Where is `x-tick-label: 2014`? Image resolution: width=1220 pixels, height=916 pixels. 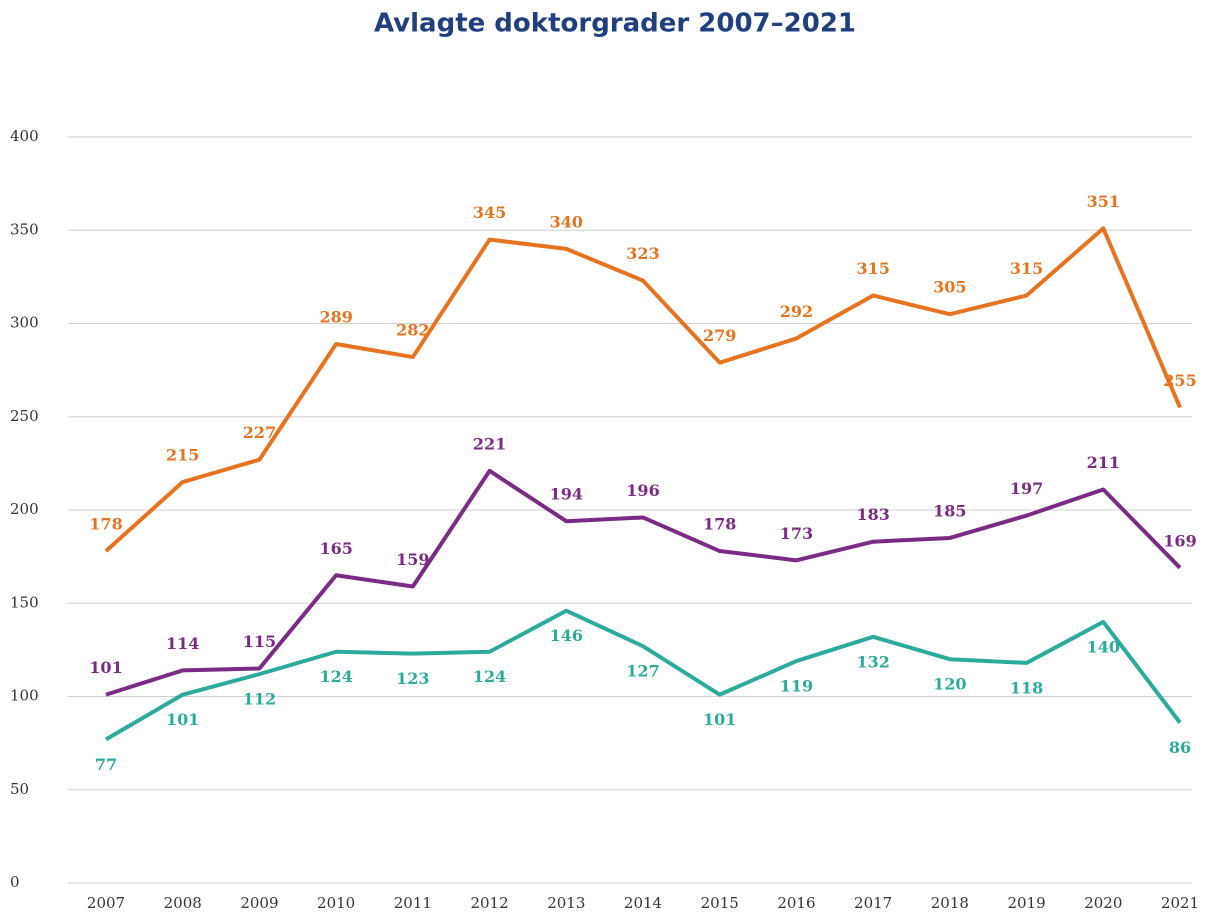 x-tick-label: 2014 is located at coordinates (643, 903).